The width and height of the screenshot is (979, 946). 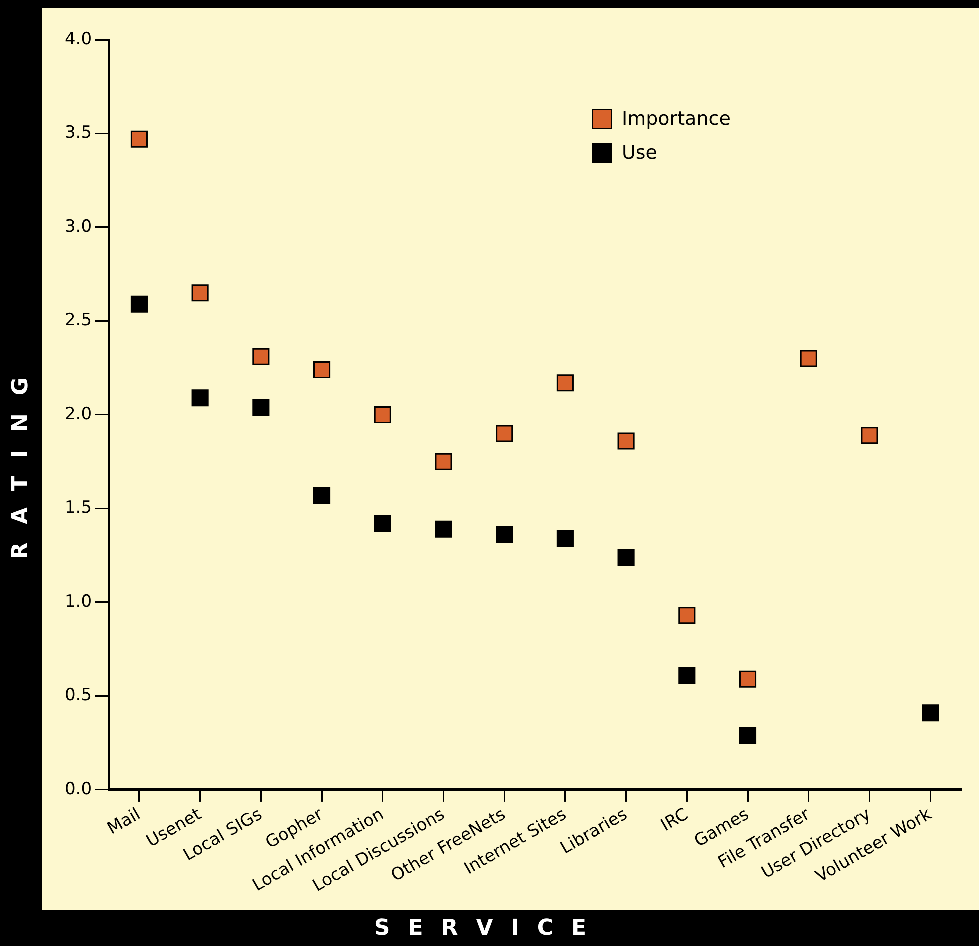 I want to click on y-tick-label: 2.0, so click(x=78, y=414).